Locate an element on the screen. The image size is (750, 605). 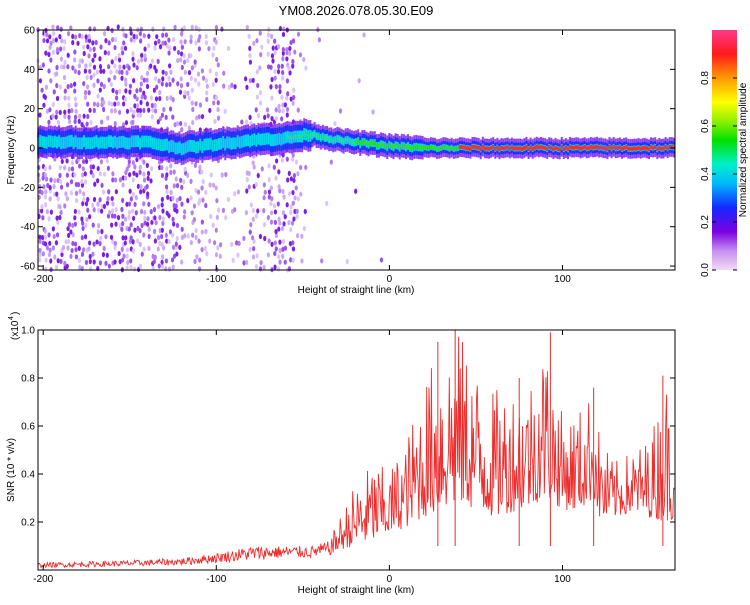
x-tick-label: 0 is located at coordinates (390, 579).